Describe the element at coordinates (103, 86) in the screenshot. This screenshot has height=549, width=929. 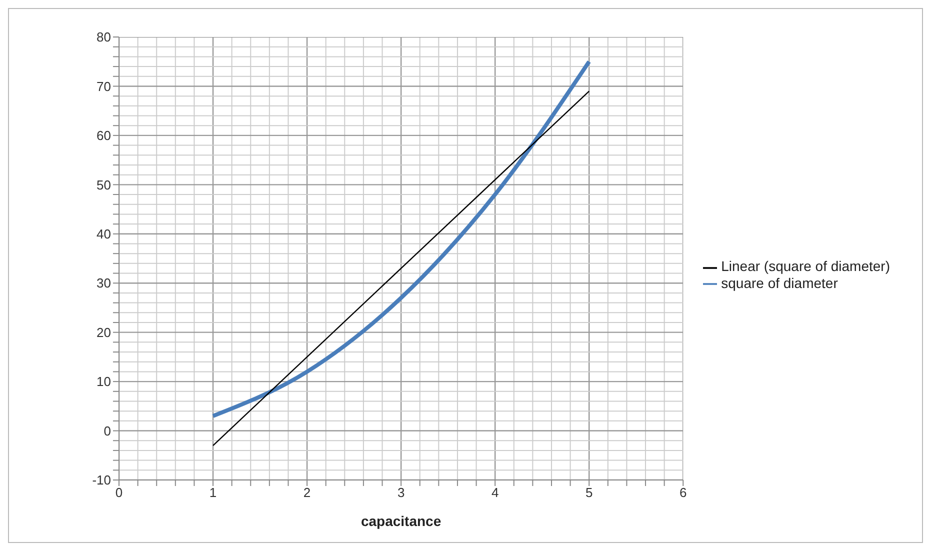
I see `y-tick-label: 70` at that location.